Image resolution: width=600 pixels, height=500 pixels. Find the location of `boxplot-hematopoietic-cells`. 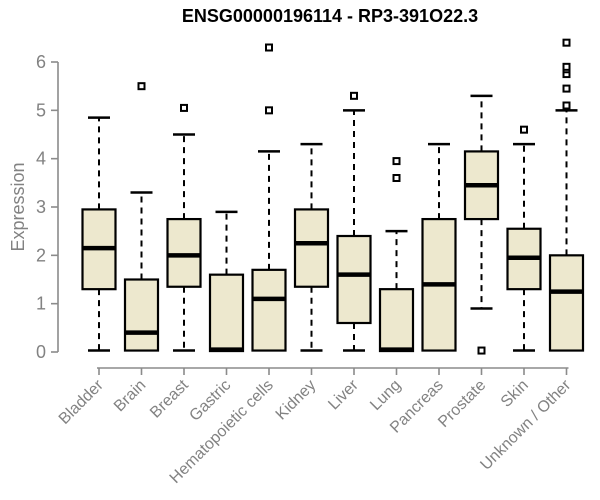

boxplot-hematopoietic-cells is located at coordinates (269, 197).